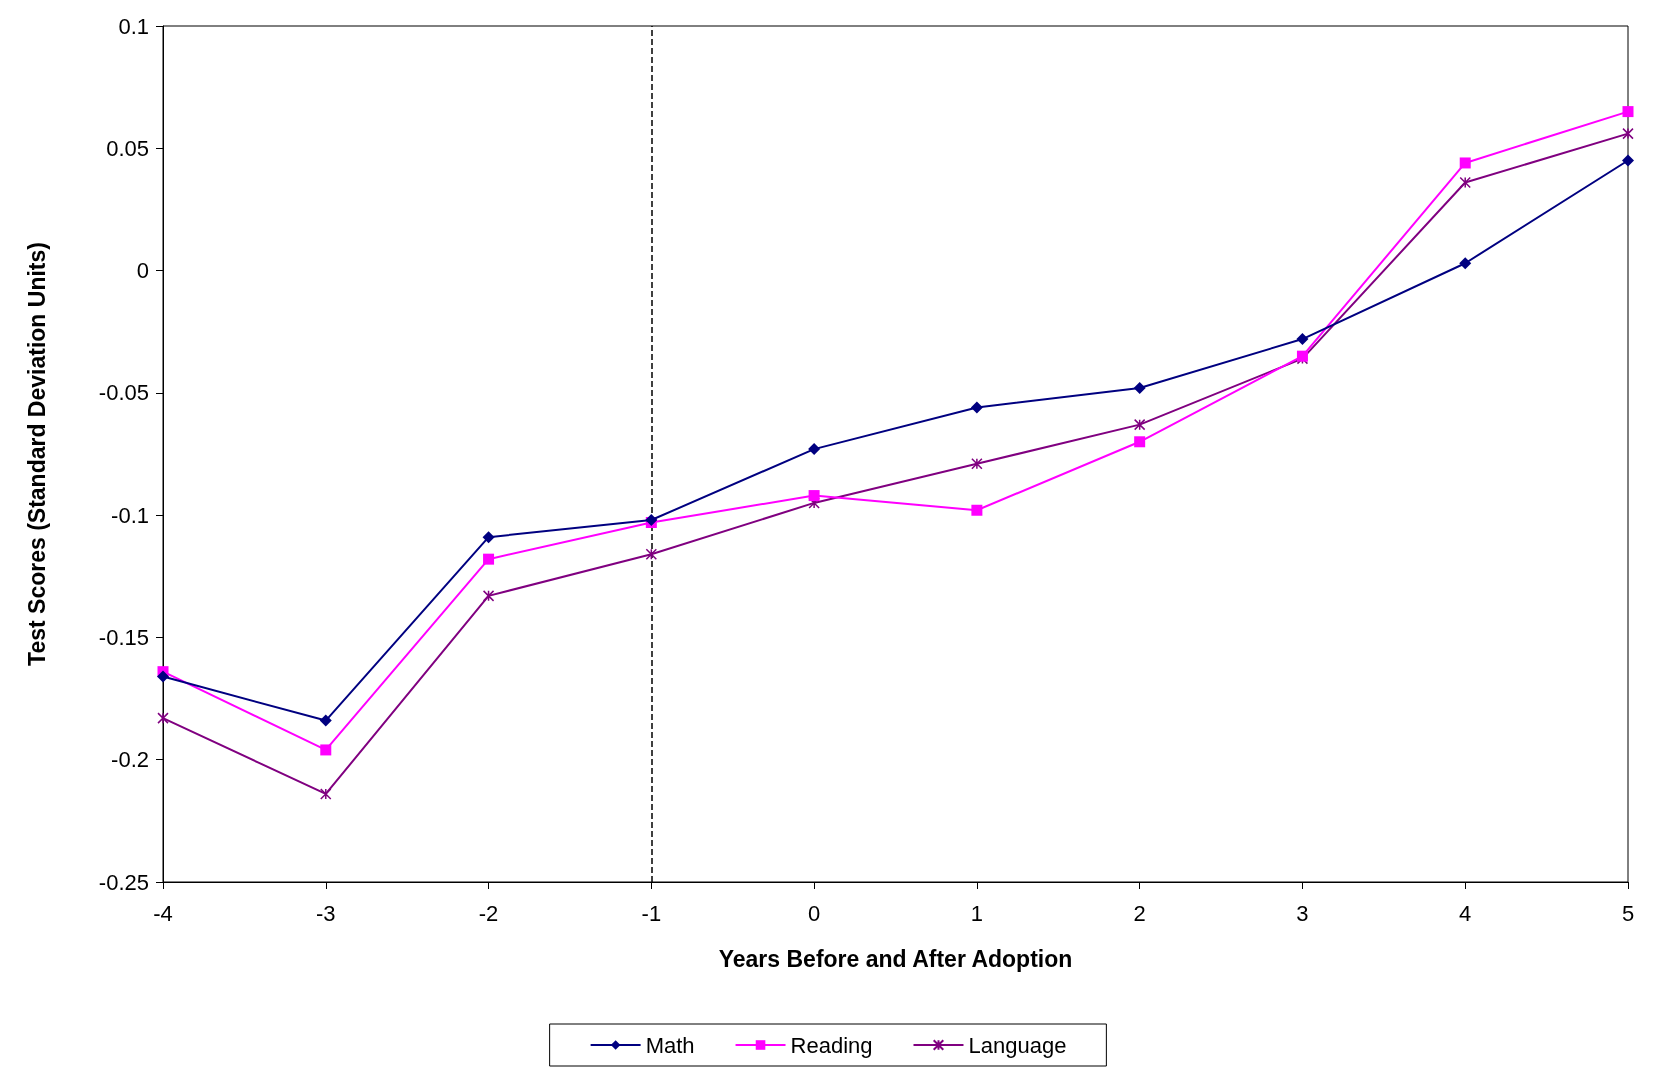  What do you see at coordinates (488, 913) in the screenshot?
I see `x-tick-label: -2` at bounding box center [488, 913].